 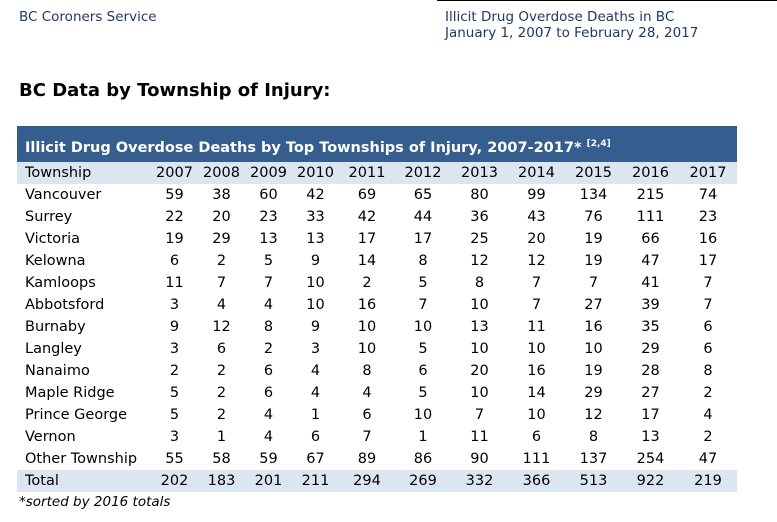 What do you see at coordinates (593, 173) in the screenshot?
I see `cell-value: 2015` at bounding box center [593, 173].